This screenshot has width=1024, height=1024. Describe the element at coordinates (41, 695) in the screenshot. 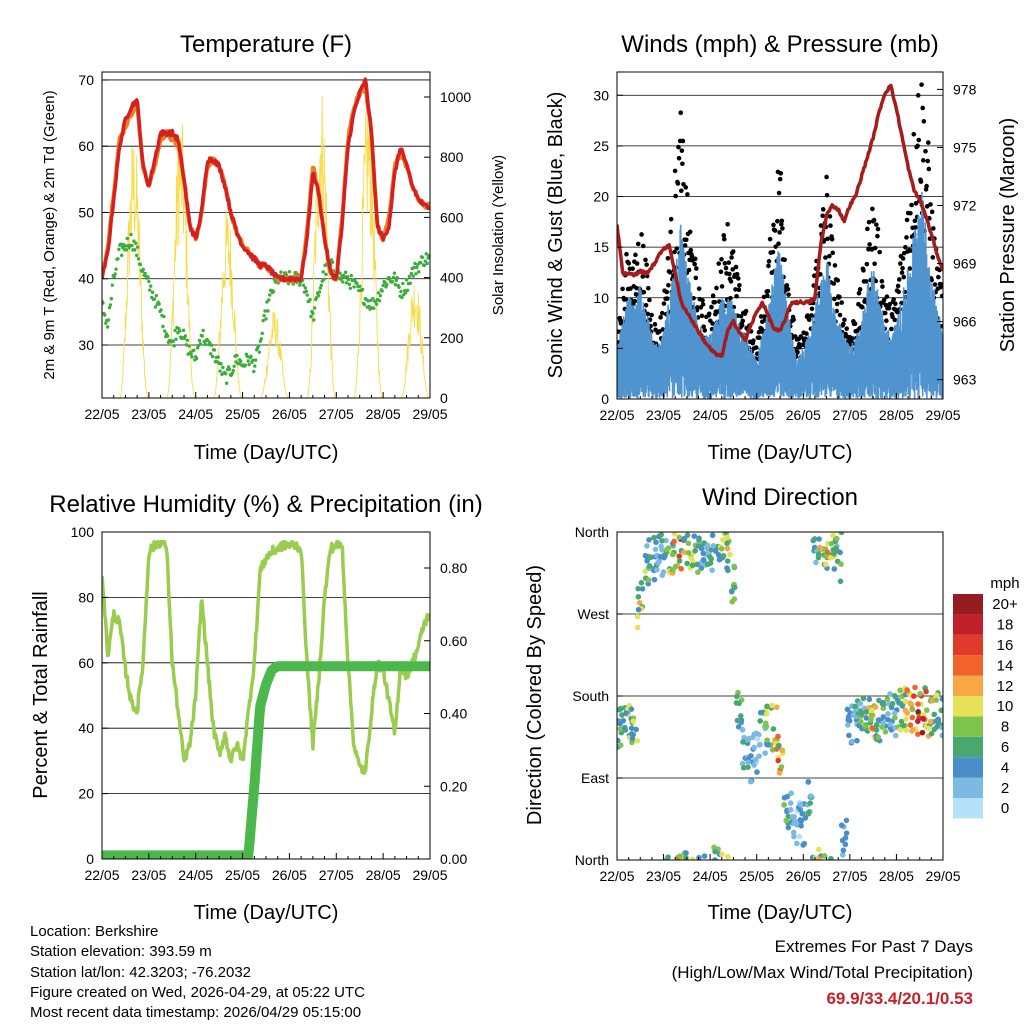

I see `humidity-ylabel: Percent & Total Rainfall` at that location.